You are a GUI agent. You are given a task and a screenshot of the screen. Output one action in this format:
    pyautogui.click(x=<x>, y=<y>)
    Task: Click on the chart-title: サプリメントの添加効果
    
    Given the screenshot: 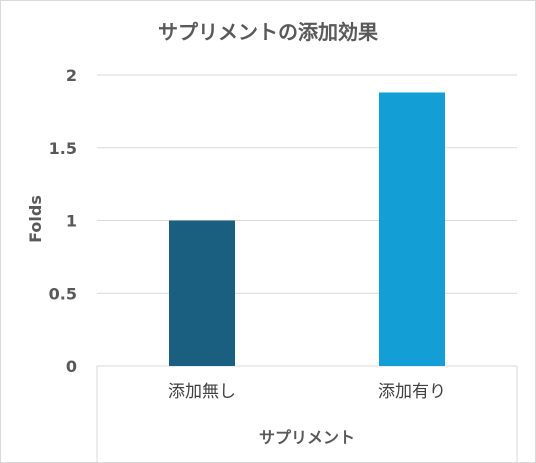 What is the action you would take?
    pyautogui.click(x=268, y=32)
    